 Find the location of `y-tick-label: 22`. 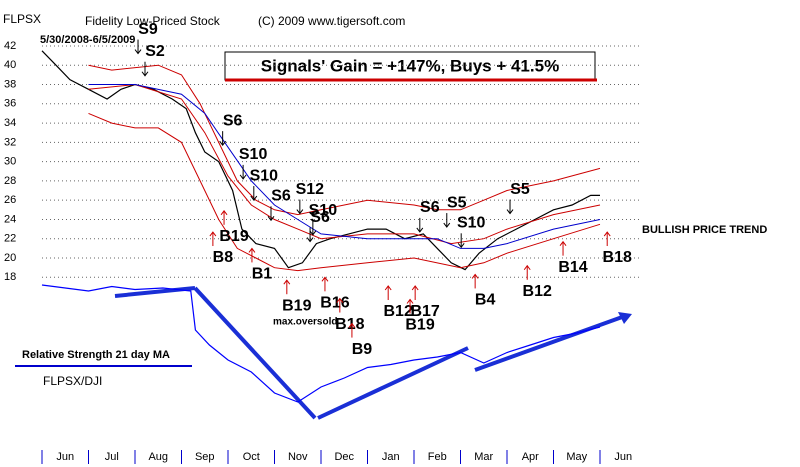

y-tick-label: 22 is located at coordinates (10, 239).